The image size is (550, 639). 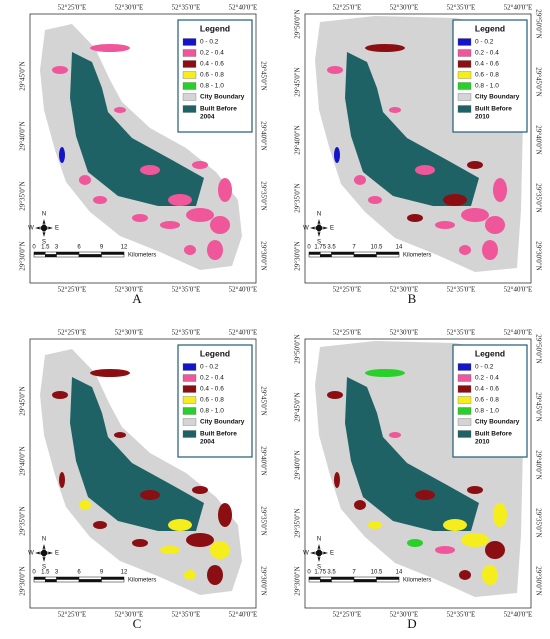 I want to click on compass-letter: S, so click(x=319, y=568).